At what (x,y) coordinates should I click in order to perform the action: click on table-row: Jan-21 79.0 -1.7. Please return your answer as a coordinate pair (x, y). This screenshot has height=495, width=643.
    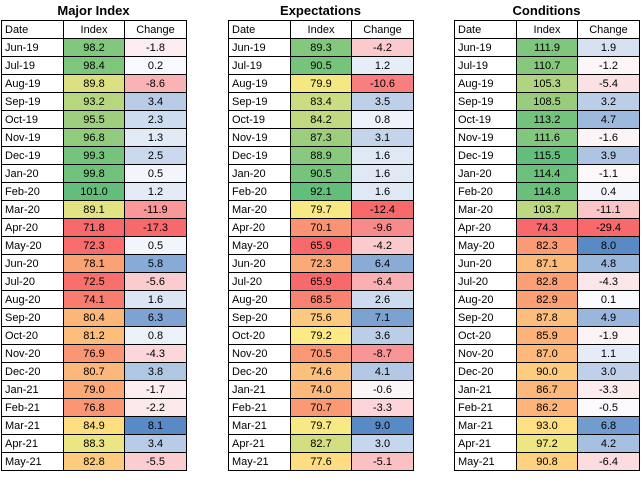
    Looking at the image, I should click on (94, 389).